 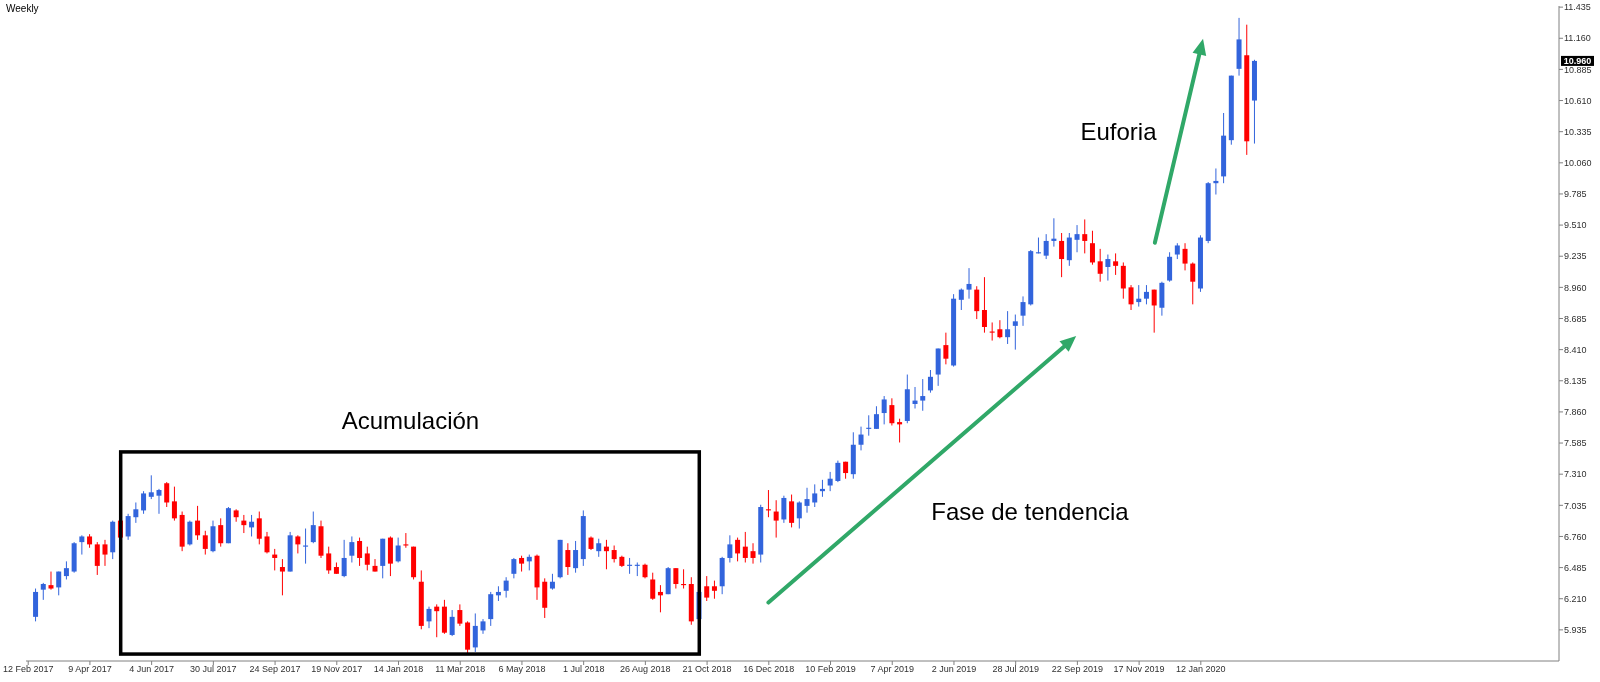 I want to click on y-tick-label: 9.235, so click(x=1575, y=256).